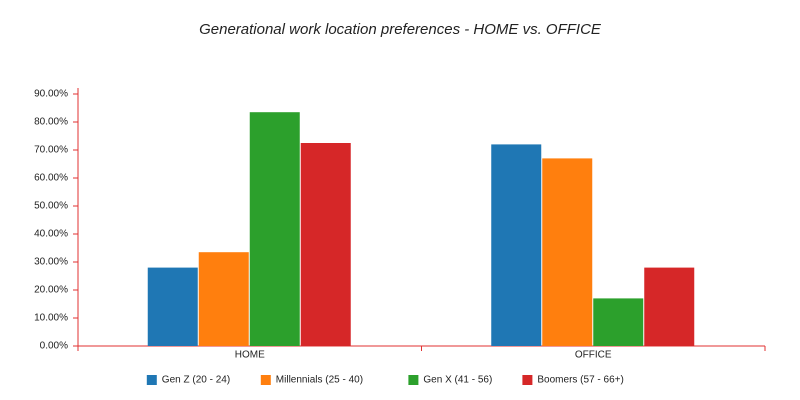  Describe the element at coordinates (51, 262) in the screenshot. I see `y-tick-label: 30.00%` at that location.